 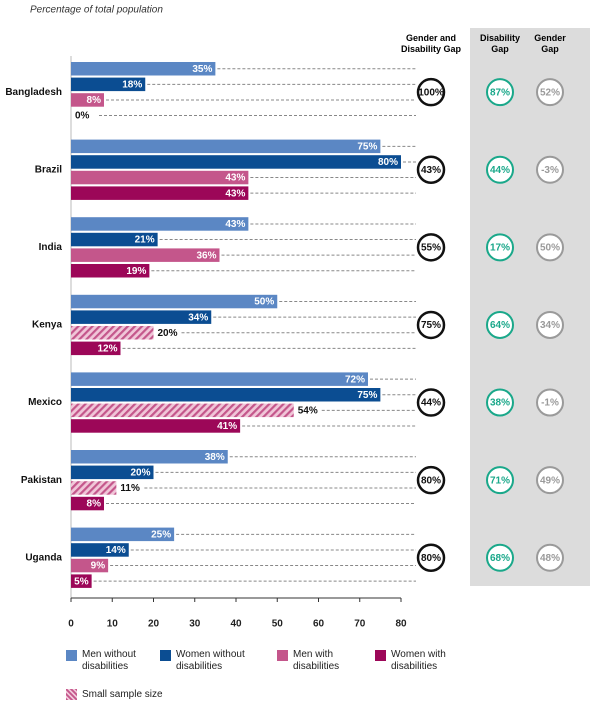 I want to click on value-label: 11%, so click(x=130, y=488).